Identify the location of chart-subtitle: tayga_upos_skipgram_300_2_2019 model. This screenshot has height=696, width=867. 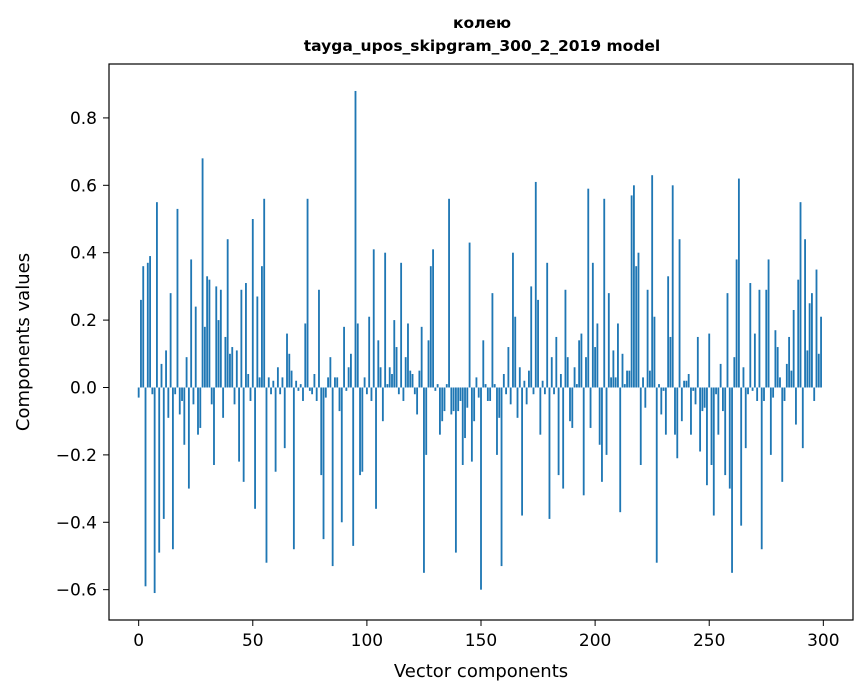
(482, 46).